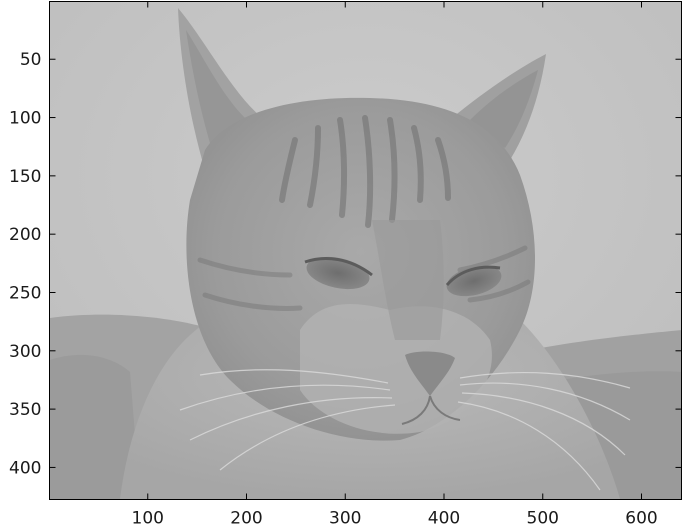 This screenshot has width=684, height=531. Describe the element at coordinates (25, 235) in the screenshot. I see `y-tick-label: 200` at that location.